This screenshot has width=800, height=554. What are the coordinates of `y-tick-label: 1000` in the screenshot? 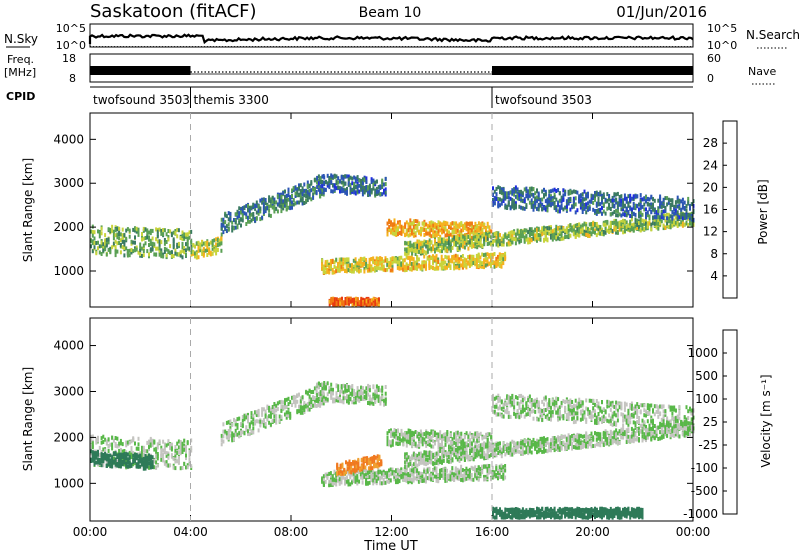 It's located at (68, 271).